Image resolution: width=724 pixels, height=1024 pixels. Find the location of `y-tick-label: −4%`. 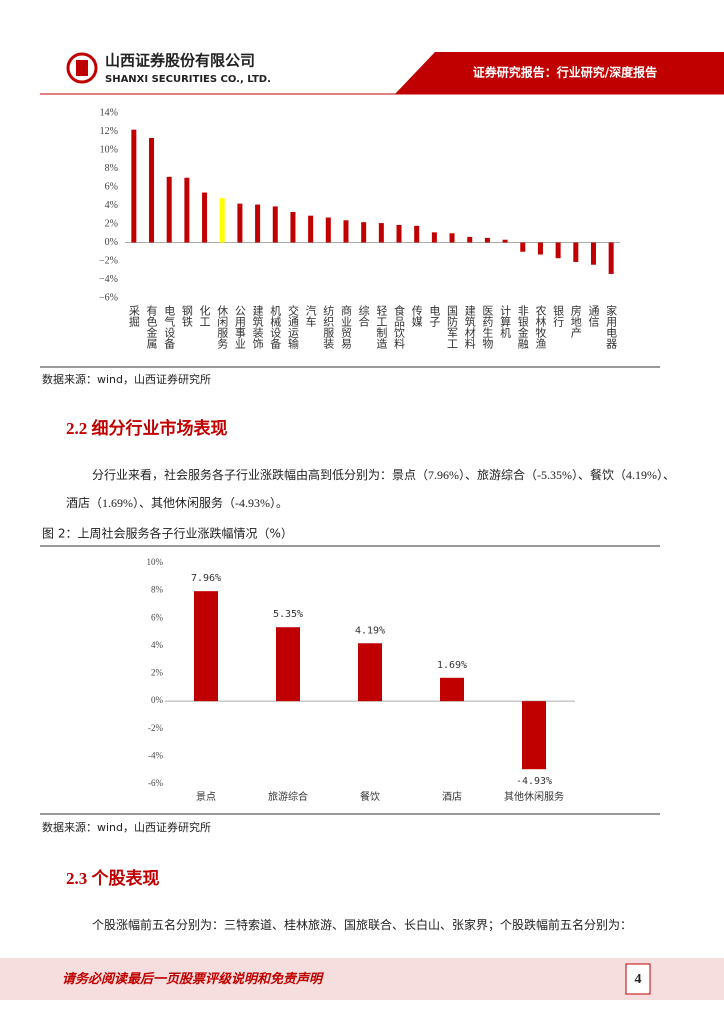

y-tick-label: −4% is located at coordinates (108, 279).